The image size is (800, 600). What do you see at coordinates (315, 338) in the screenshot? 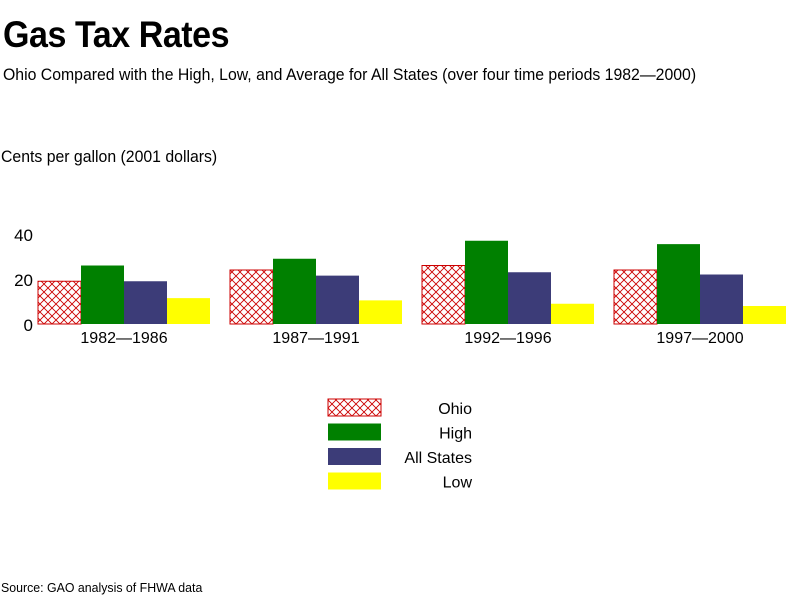
I see `category-label: 1987—1991` at bounding box center [315, 338].